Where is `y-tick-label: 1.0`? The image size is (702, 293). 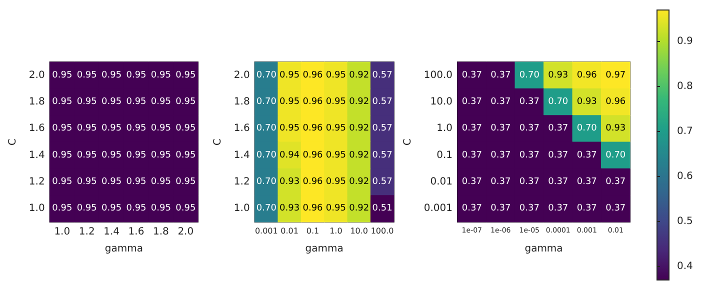
y-tick-label: 1.0 is located at coordinates (242, 208).